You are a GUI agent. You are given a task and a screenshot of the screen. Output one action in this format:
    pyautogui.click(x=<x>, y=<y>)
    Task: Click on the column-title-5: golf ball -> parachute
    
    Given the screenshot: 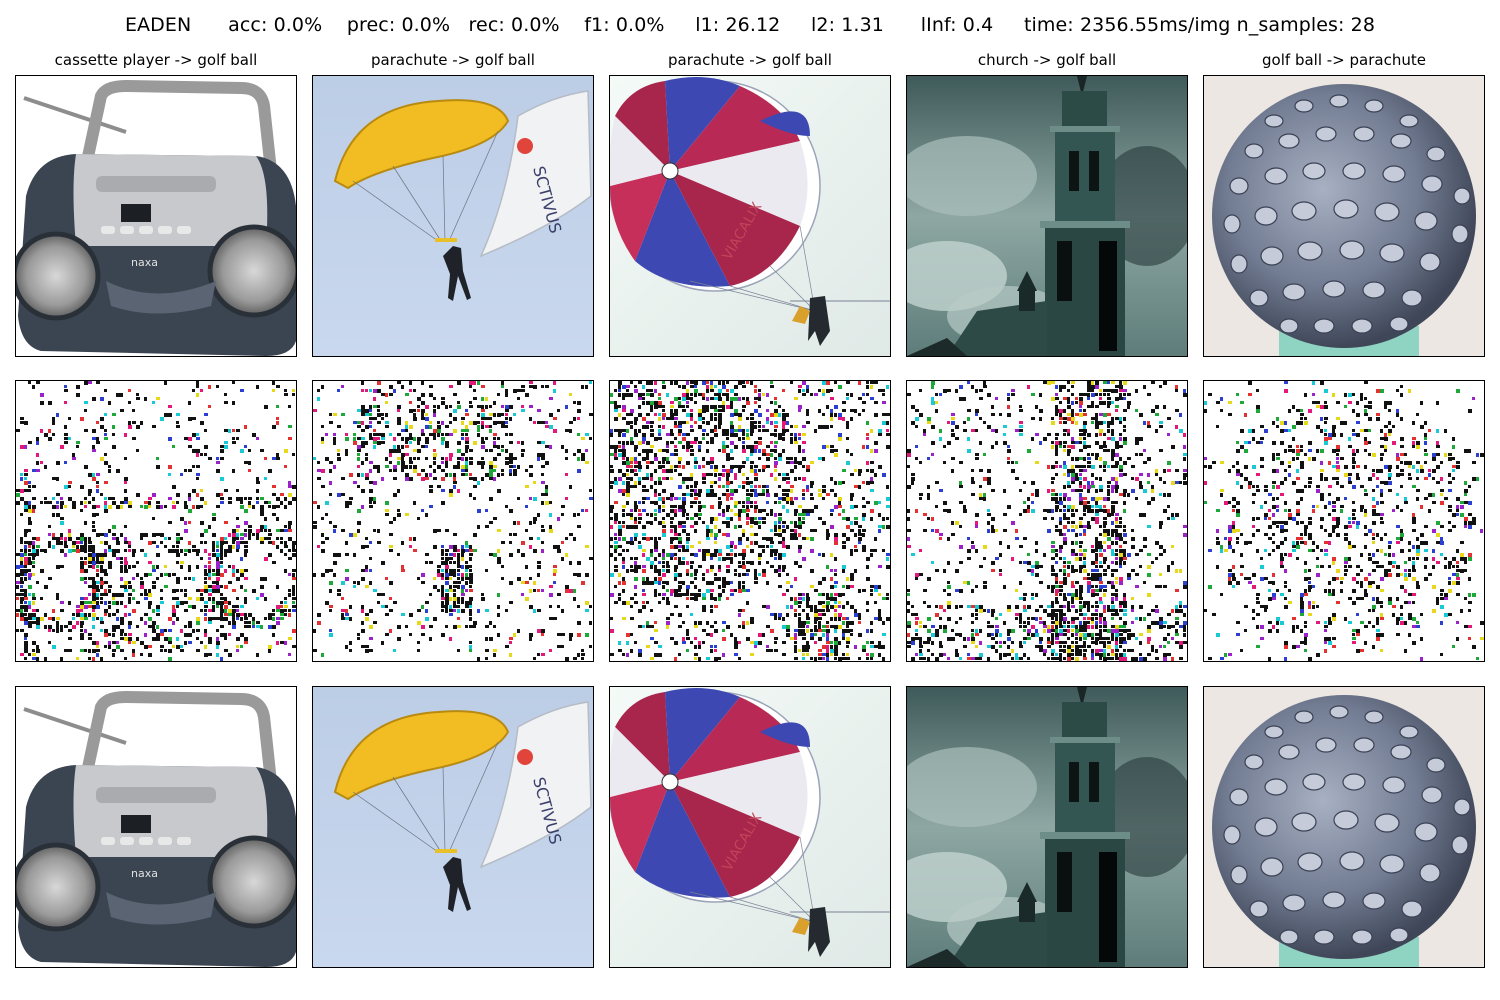 What is the action you would take?
    pyautogui.click(x=1344, y=60)
    